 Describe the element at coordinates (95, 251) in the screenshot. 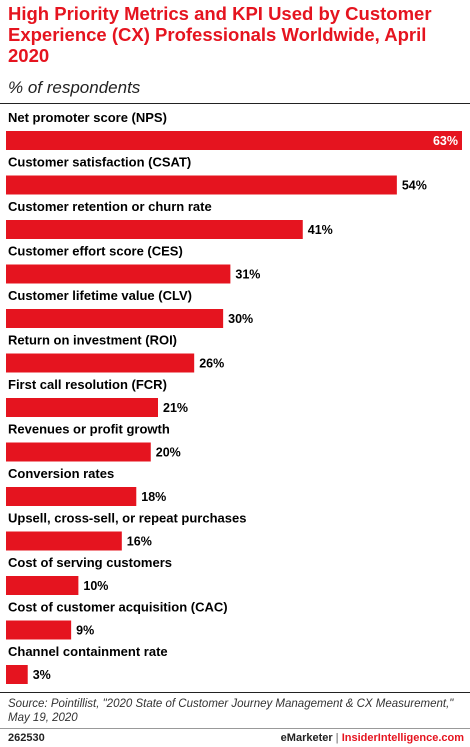

I see `category-label: Customer effort score (CES)` at that location.